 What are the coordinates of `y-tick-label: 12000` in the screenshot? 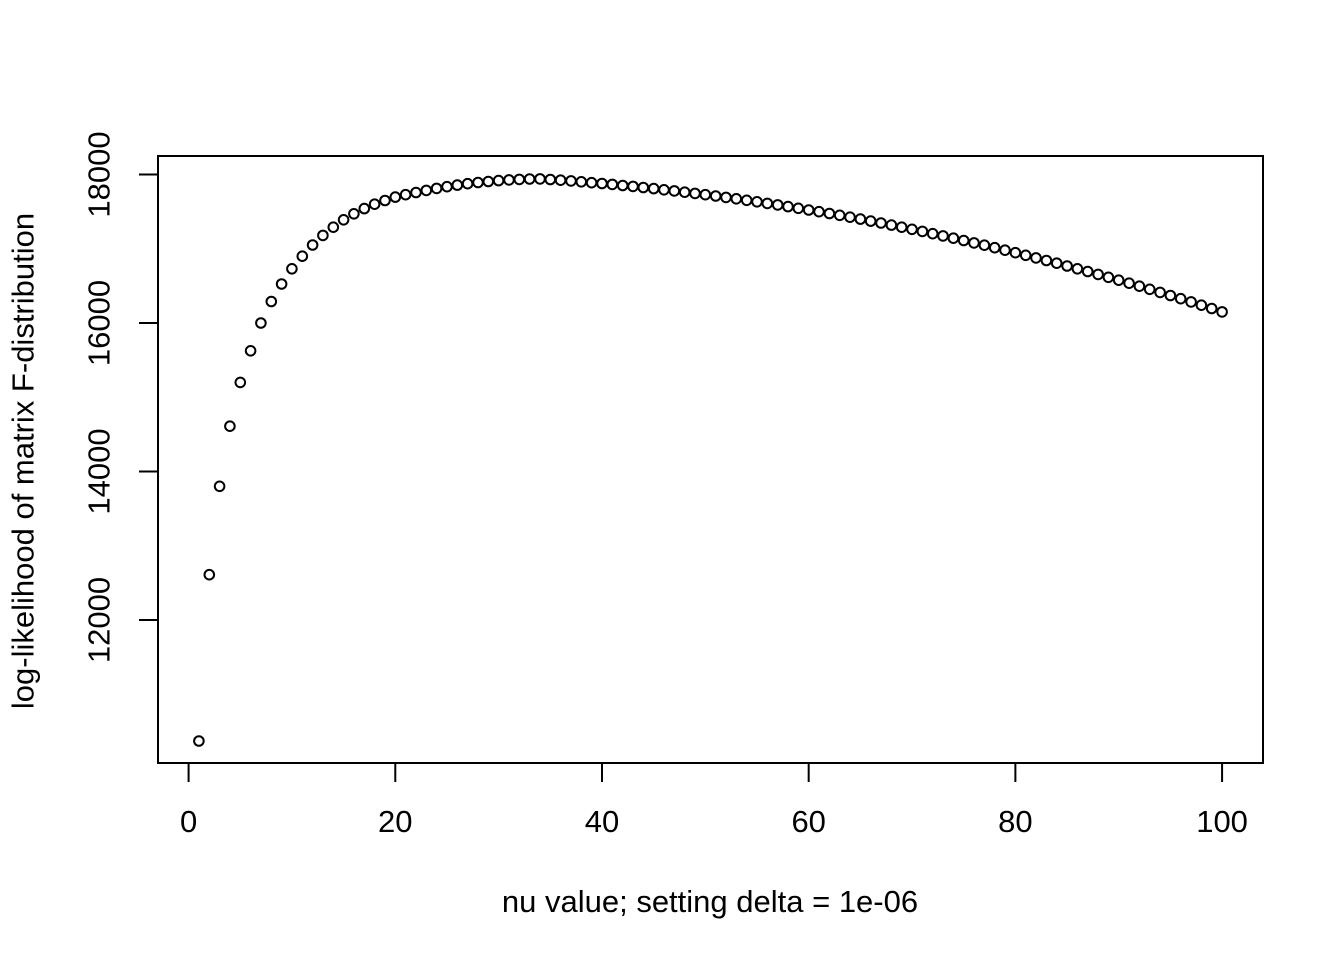 It's located at (99, 620).